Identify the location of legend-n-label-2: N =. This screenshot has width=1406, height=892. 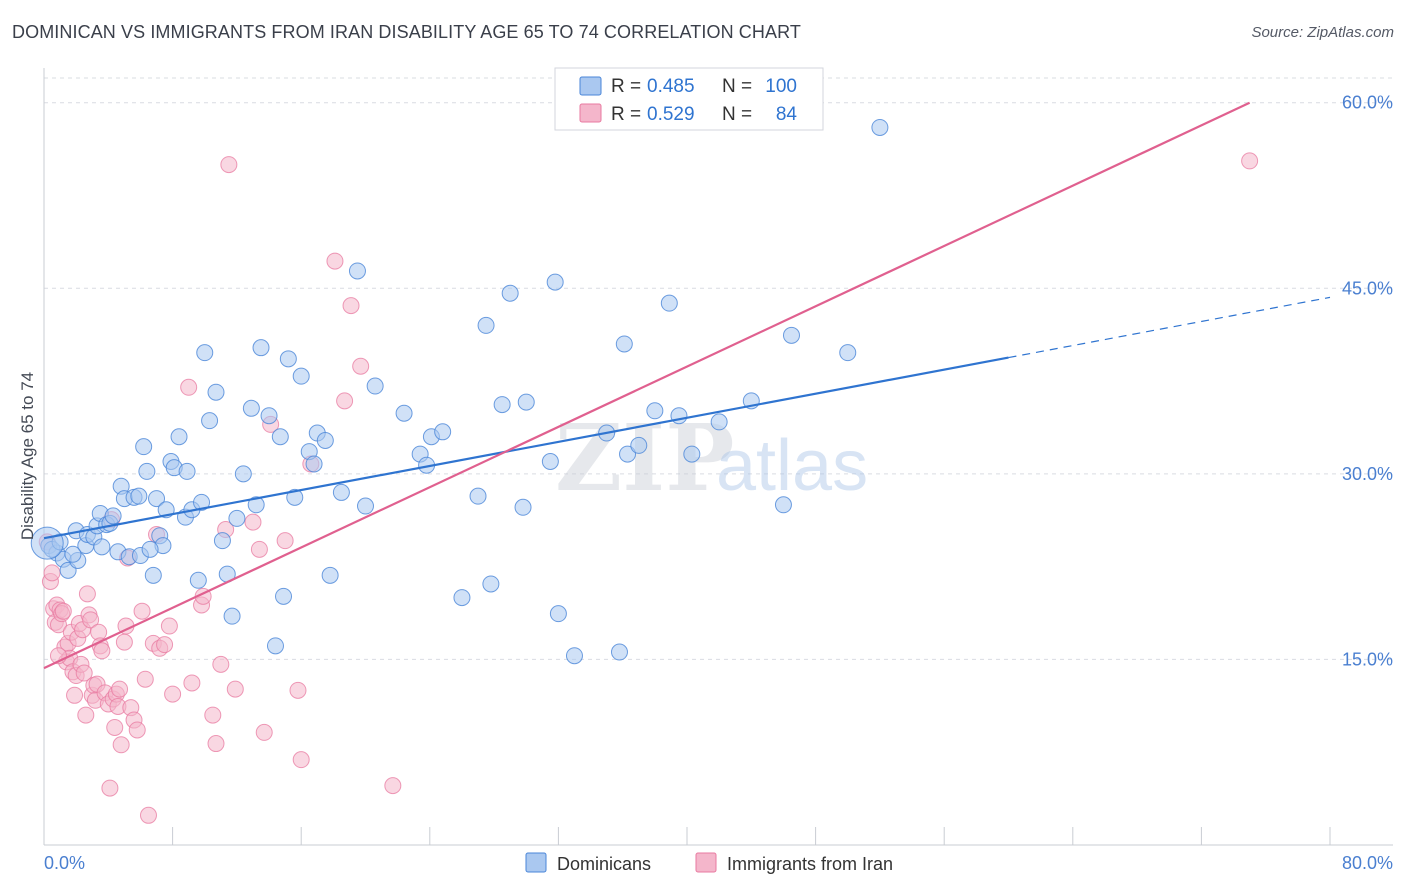
(737, 114).